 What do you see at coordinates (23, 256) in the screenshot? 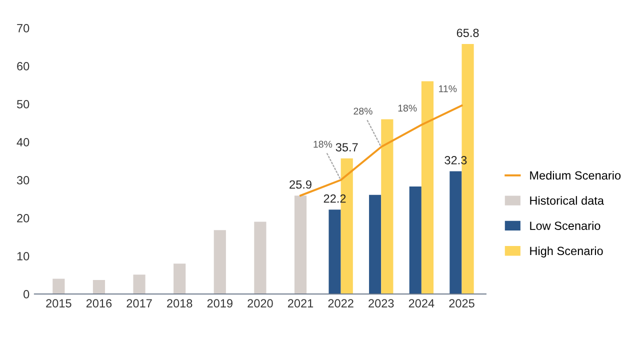
I see `y-tick-label: 10` at bounding box center [23, 256].